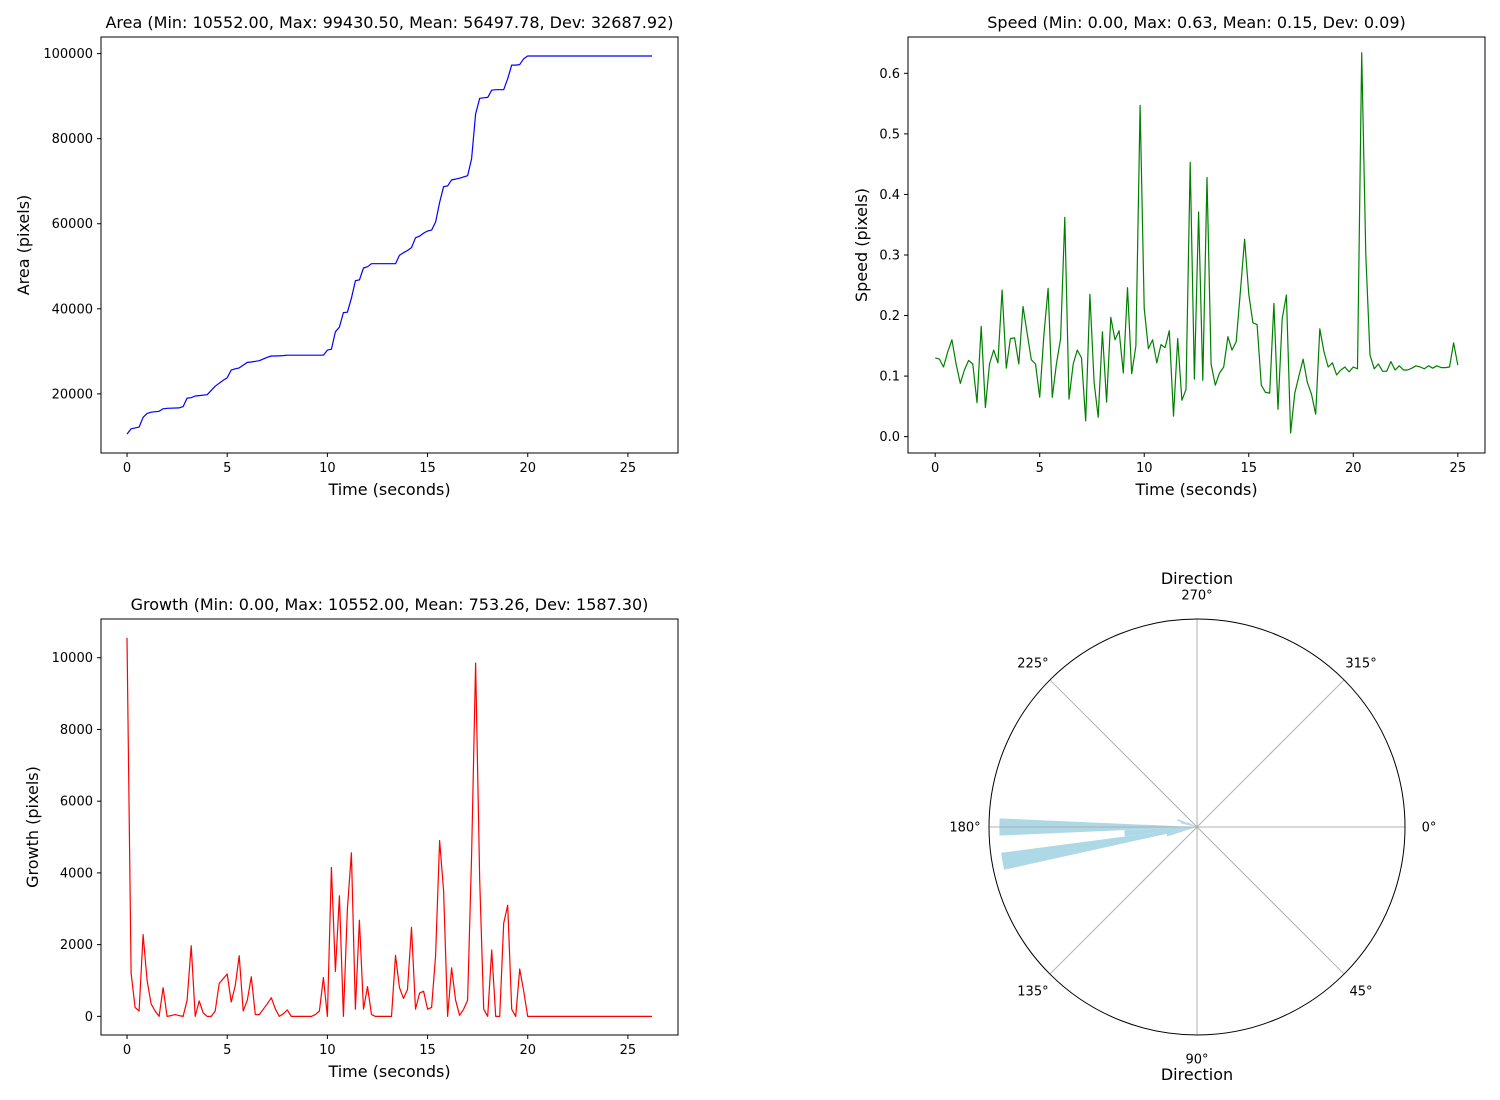  I want to click on direction-angle-label: 180°, so click(964, 828).